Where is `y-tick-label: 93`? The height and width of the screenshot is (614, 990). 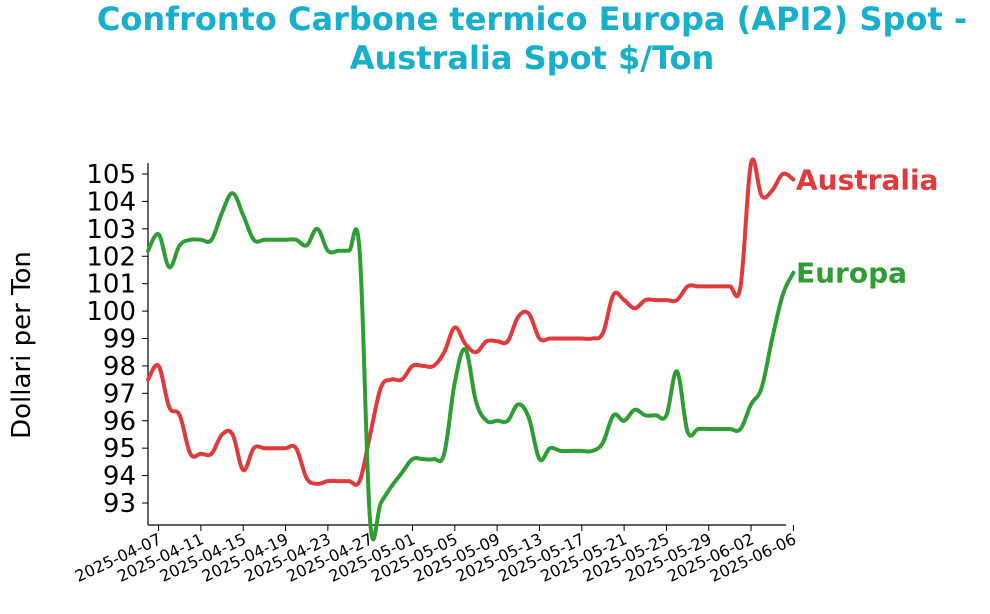
y-tick-label: 93 is located at coordinates (119, 504).